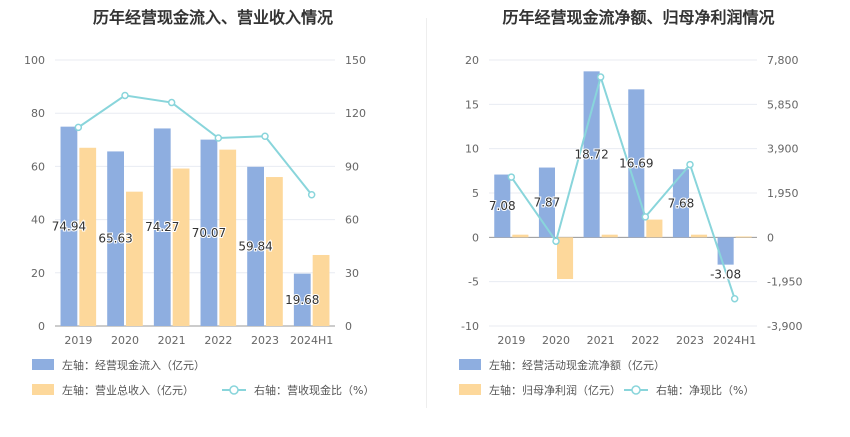 The height and width of the screenshot is (437, 850). Describe the element at coordinates (38, 220) in the screenshot. I see `y-left-tick-label: 40` at that location.